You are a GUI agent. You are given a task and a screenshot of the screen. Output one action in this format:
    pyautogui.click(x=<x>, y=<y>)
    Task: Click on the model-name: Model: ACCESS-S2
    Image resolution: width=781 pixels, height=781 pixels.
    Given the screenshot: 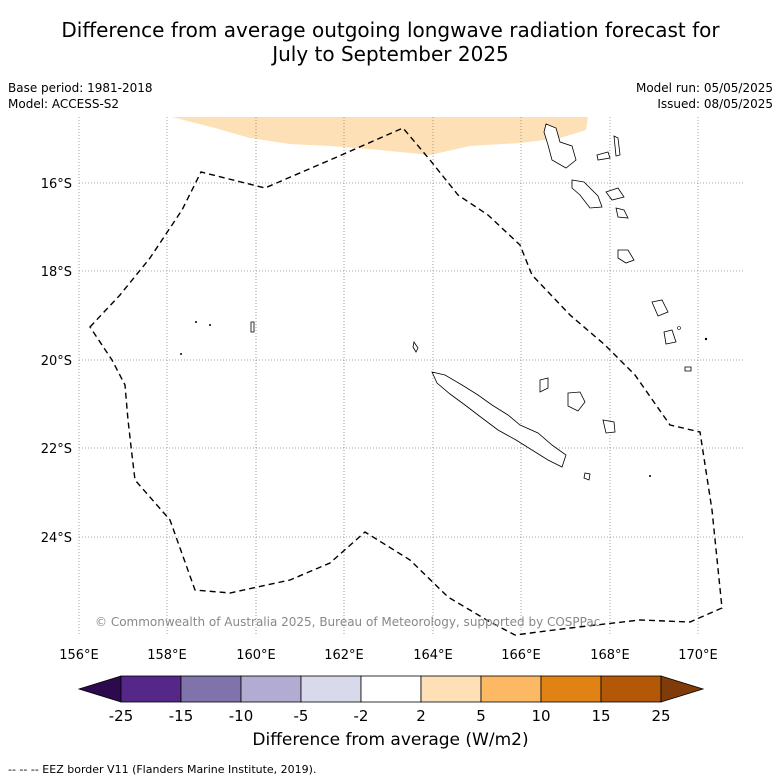 What is the action you would take?
    pyautogui.click(x=64, y=104)
    